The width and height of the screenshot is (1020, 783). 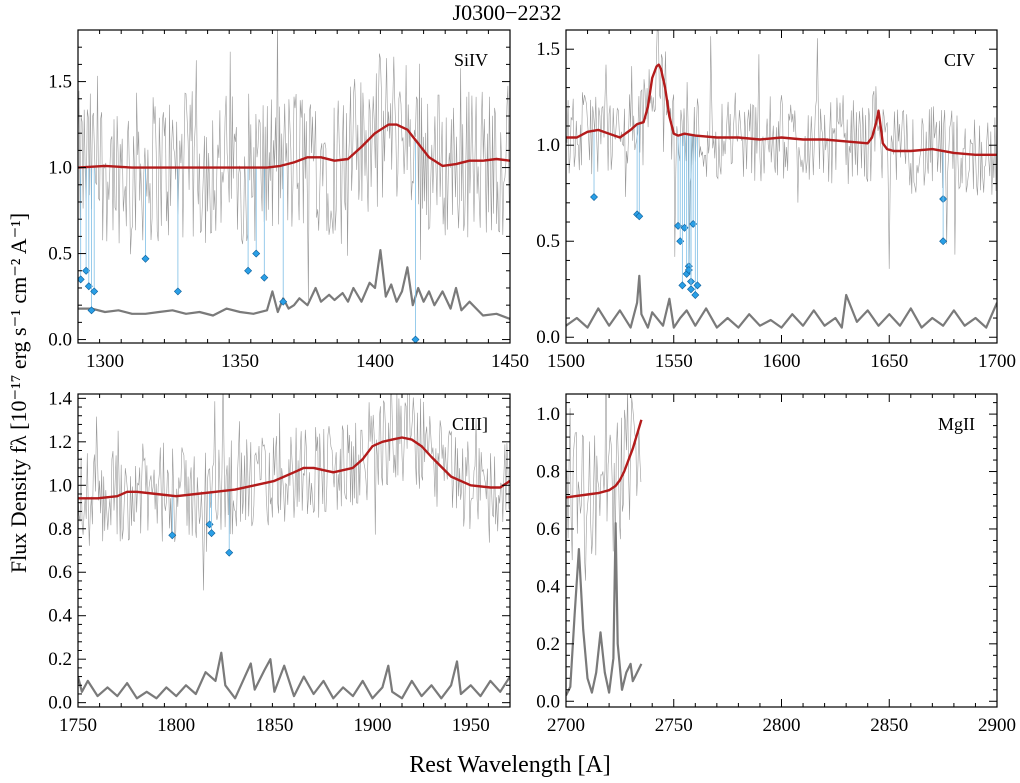 I want to click on figure-title: J0300−2232, so click(x=507, y=12).